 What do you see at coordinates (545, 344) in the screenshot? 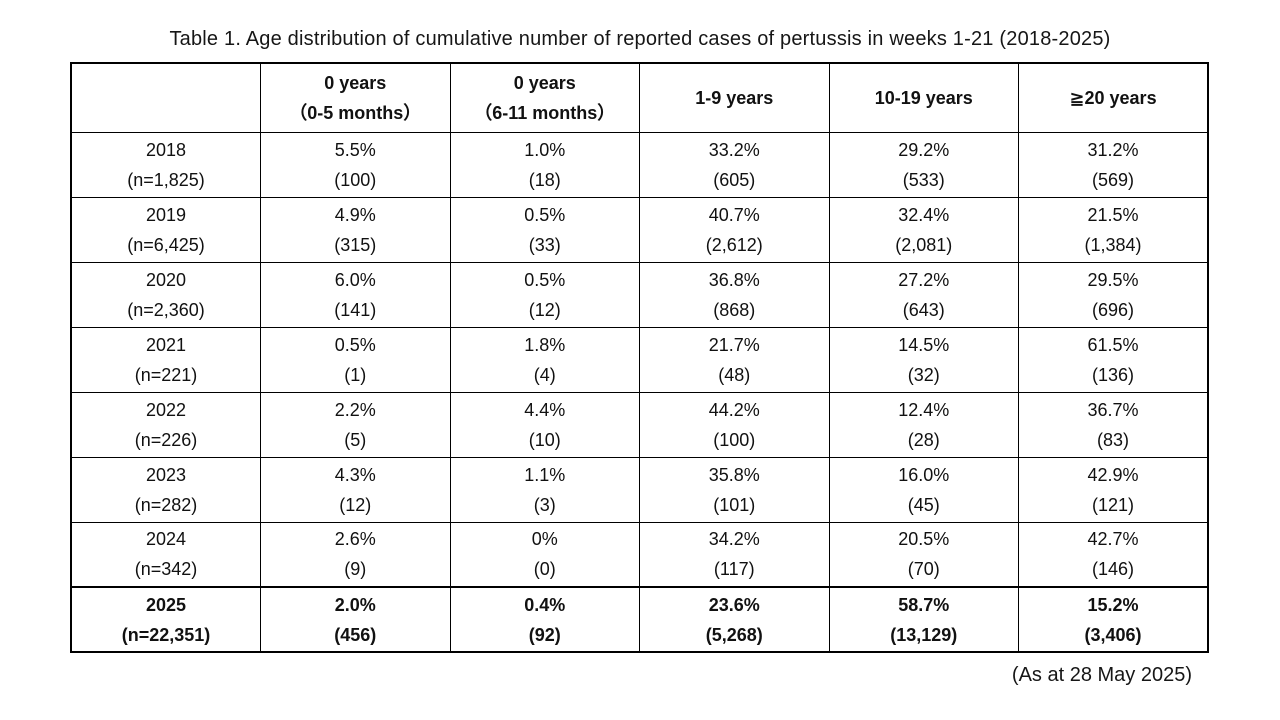
I see `percent-value: 1.8%` at bounding box center [545, 344].